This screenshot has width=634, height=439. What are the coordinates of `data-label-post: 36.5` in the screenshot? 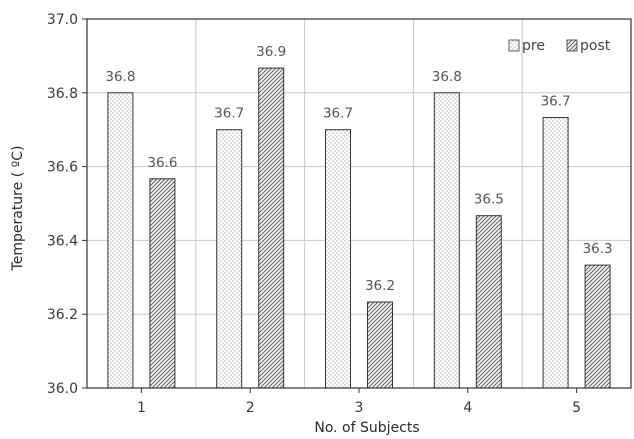 It's located at (489, 200).